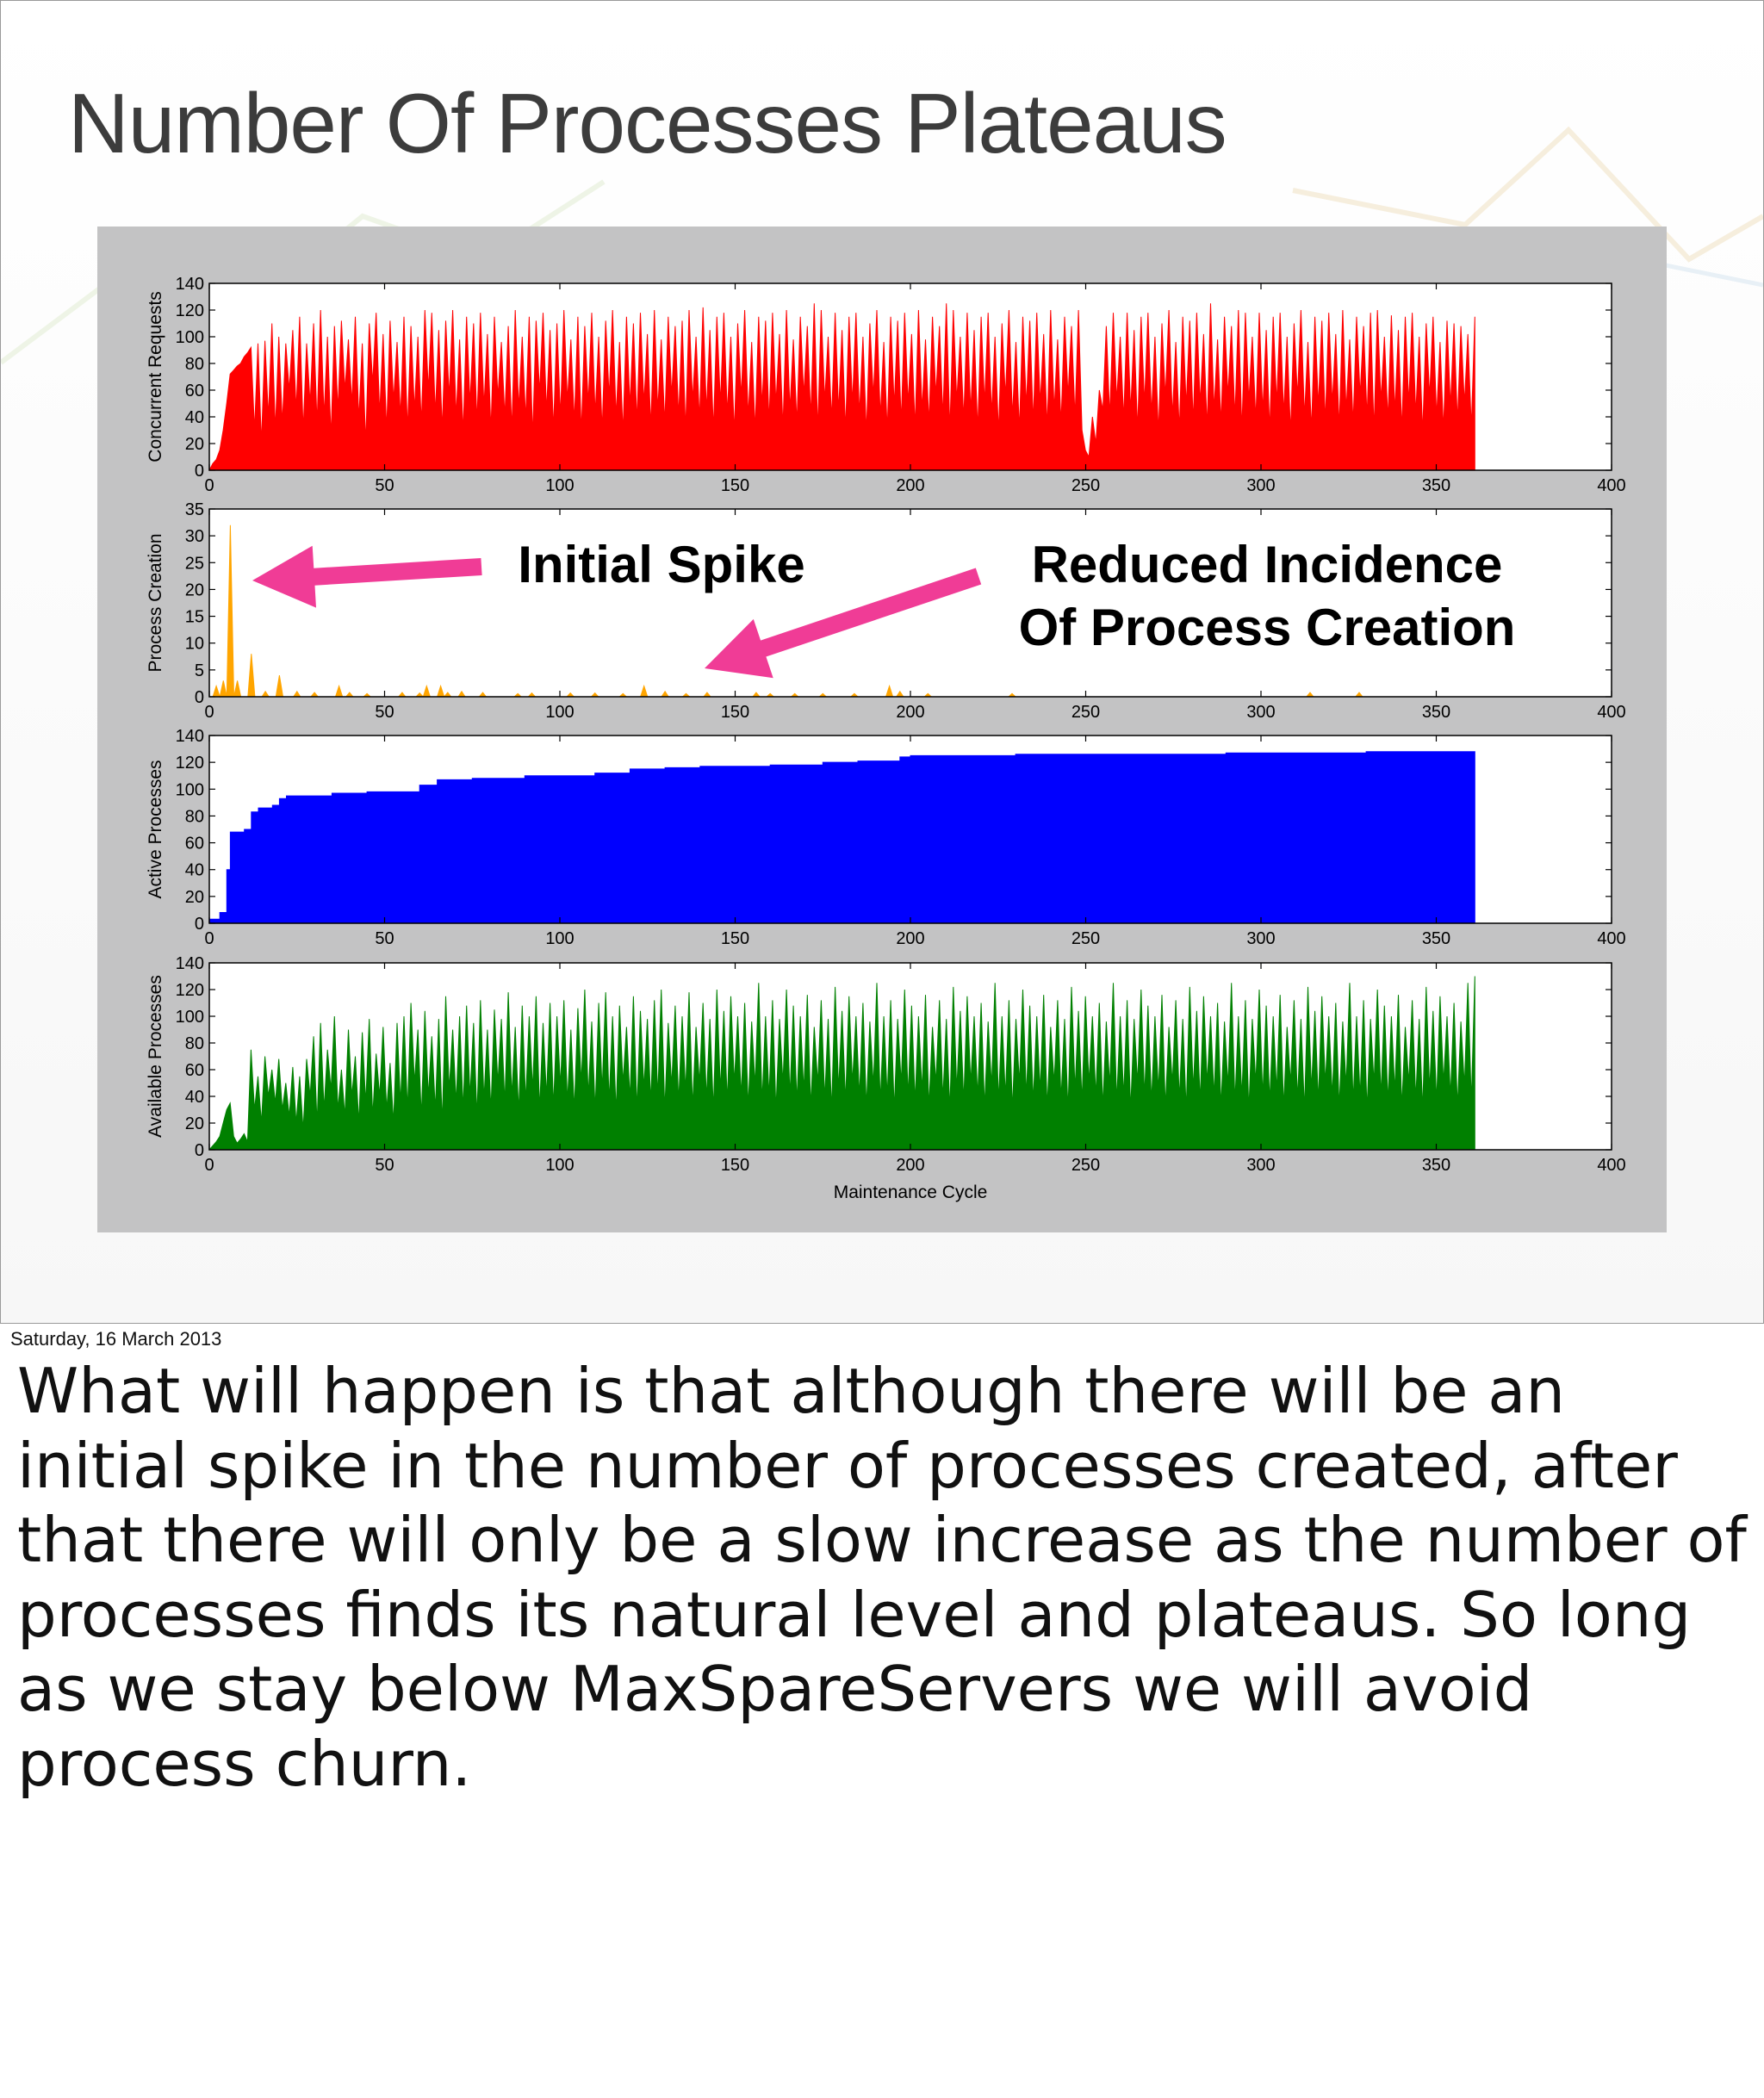 Image resolution: width=1764 pixels, height=2098 pixels. What do you see at coordinates (1267, 627) in the screenshot?
I see `callout-reduced-line2: Of Process Creation` at bounding box center [1267, 627].